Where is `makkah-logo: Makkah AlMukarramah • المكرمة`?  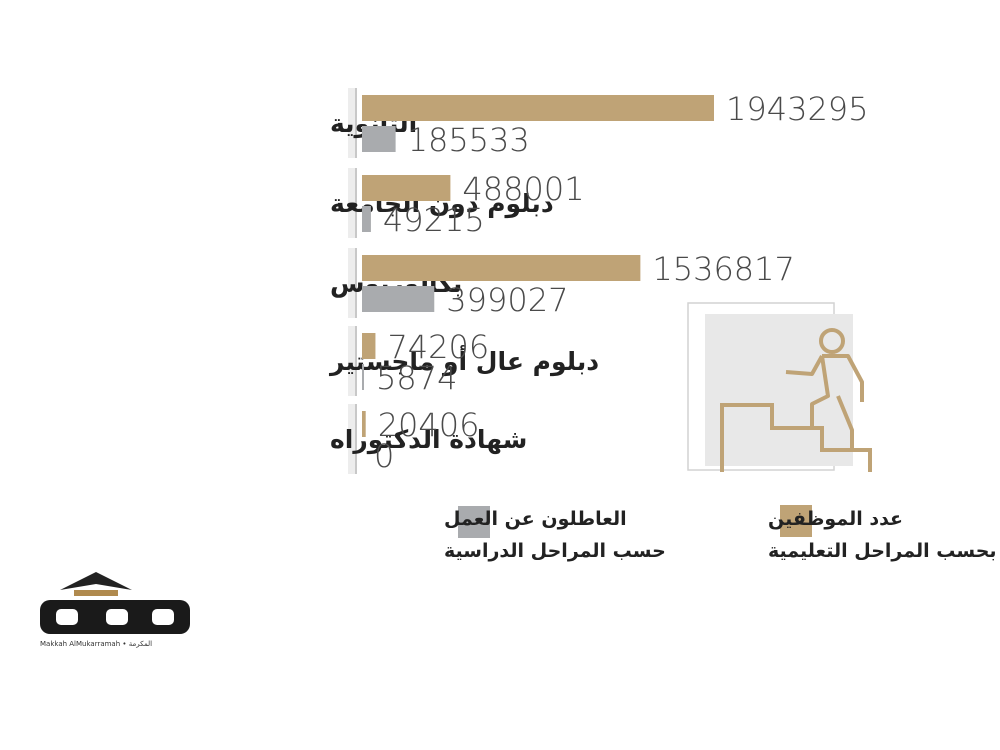
makkah-logo: Makkah AlMukarramah • المكرمة is located at coordinates (115, 610).